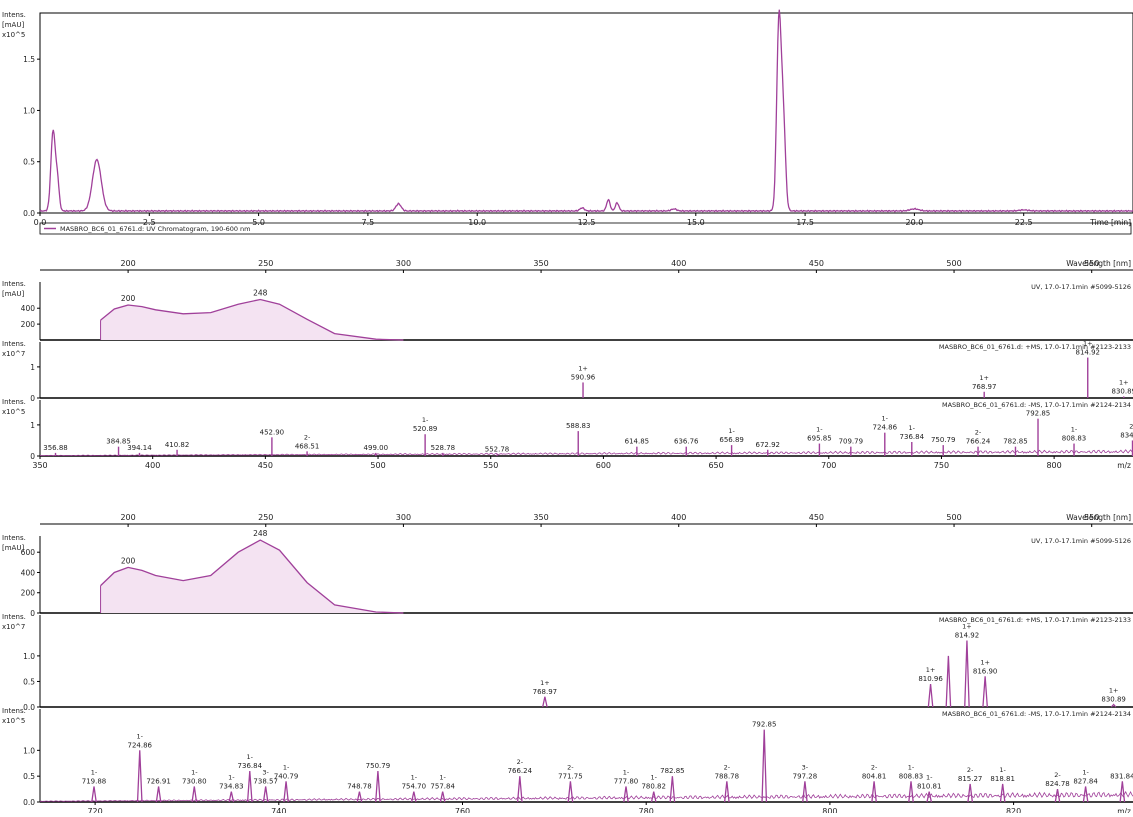 This screenshot has width=1133, height=817. Describe the element at coordinates (1124, 810) in the screenshot. I see `x-axis-label: m/z` at that location.